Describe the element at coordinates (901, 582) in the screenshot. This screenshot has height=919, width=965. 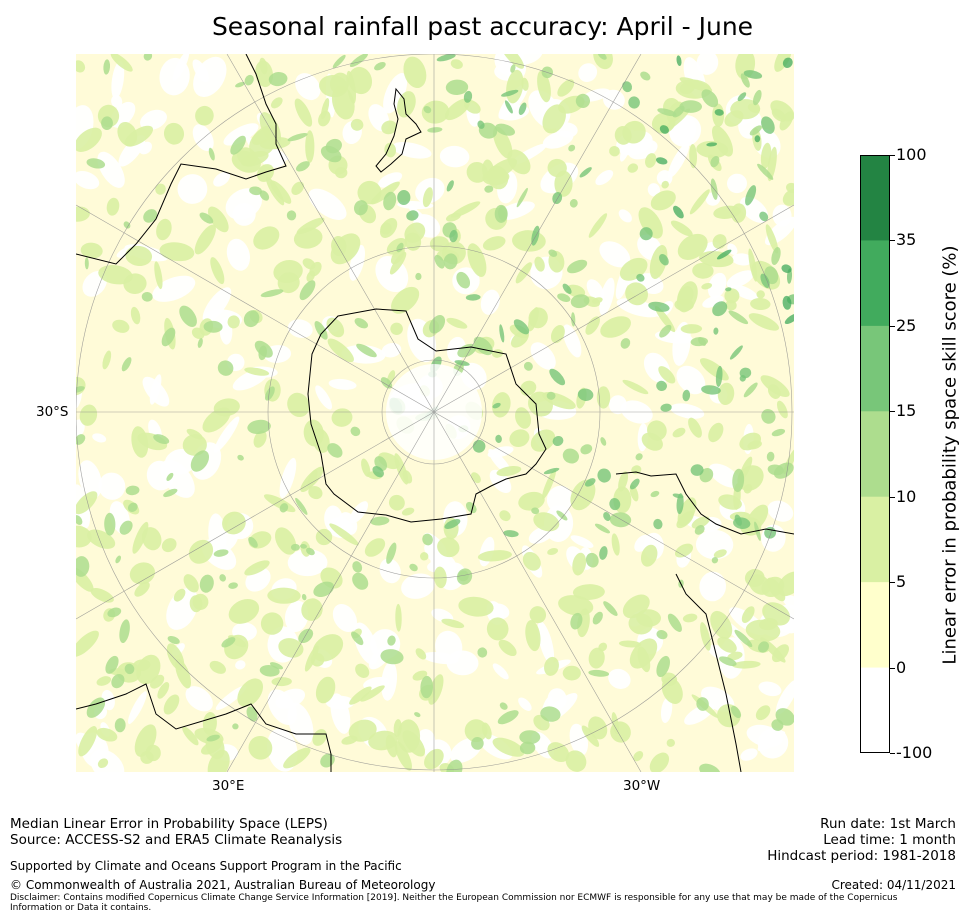
I see `colorbar-tick-label: 5` at that location.